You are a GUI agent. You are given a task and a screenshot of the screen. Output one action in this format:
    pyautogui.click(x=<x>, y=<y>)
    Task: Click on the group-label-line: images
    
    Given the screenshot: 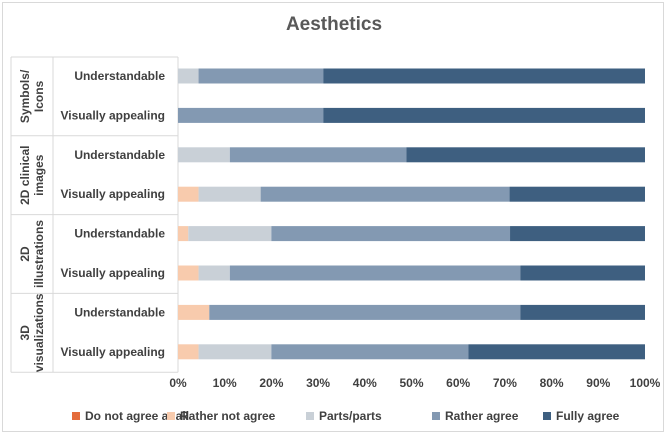 What is the action you would take?
    pyautogui.click(x=39, y=175)
    